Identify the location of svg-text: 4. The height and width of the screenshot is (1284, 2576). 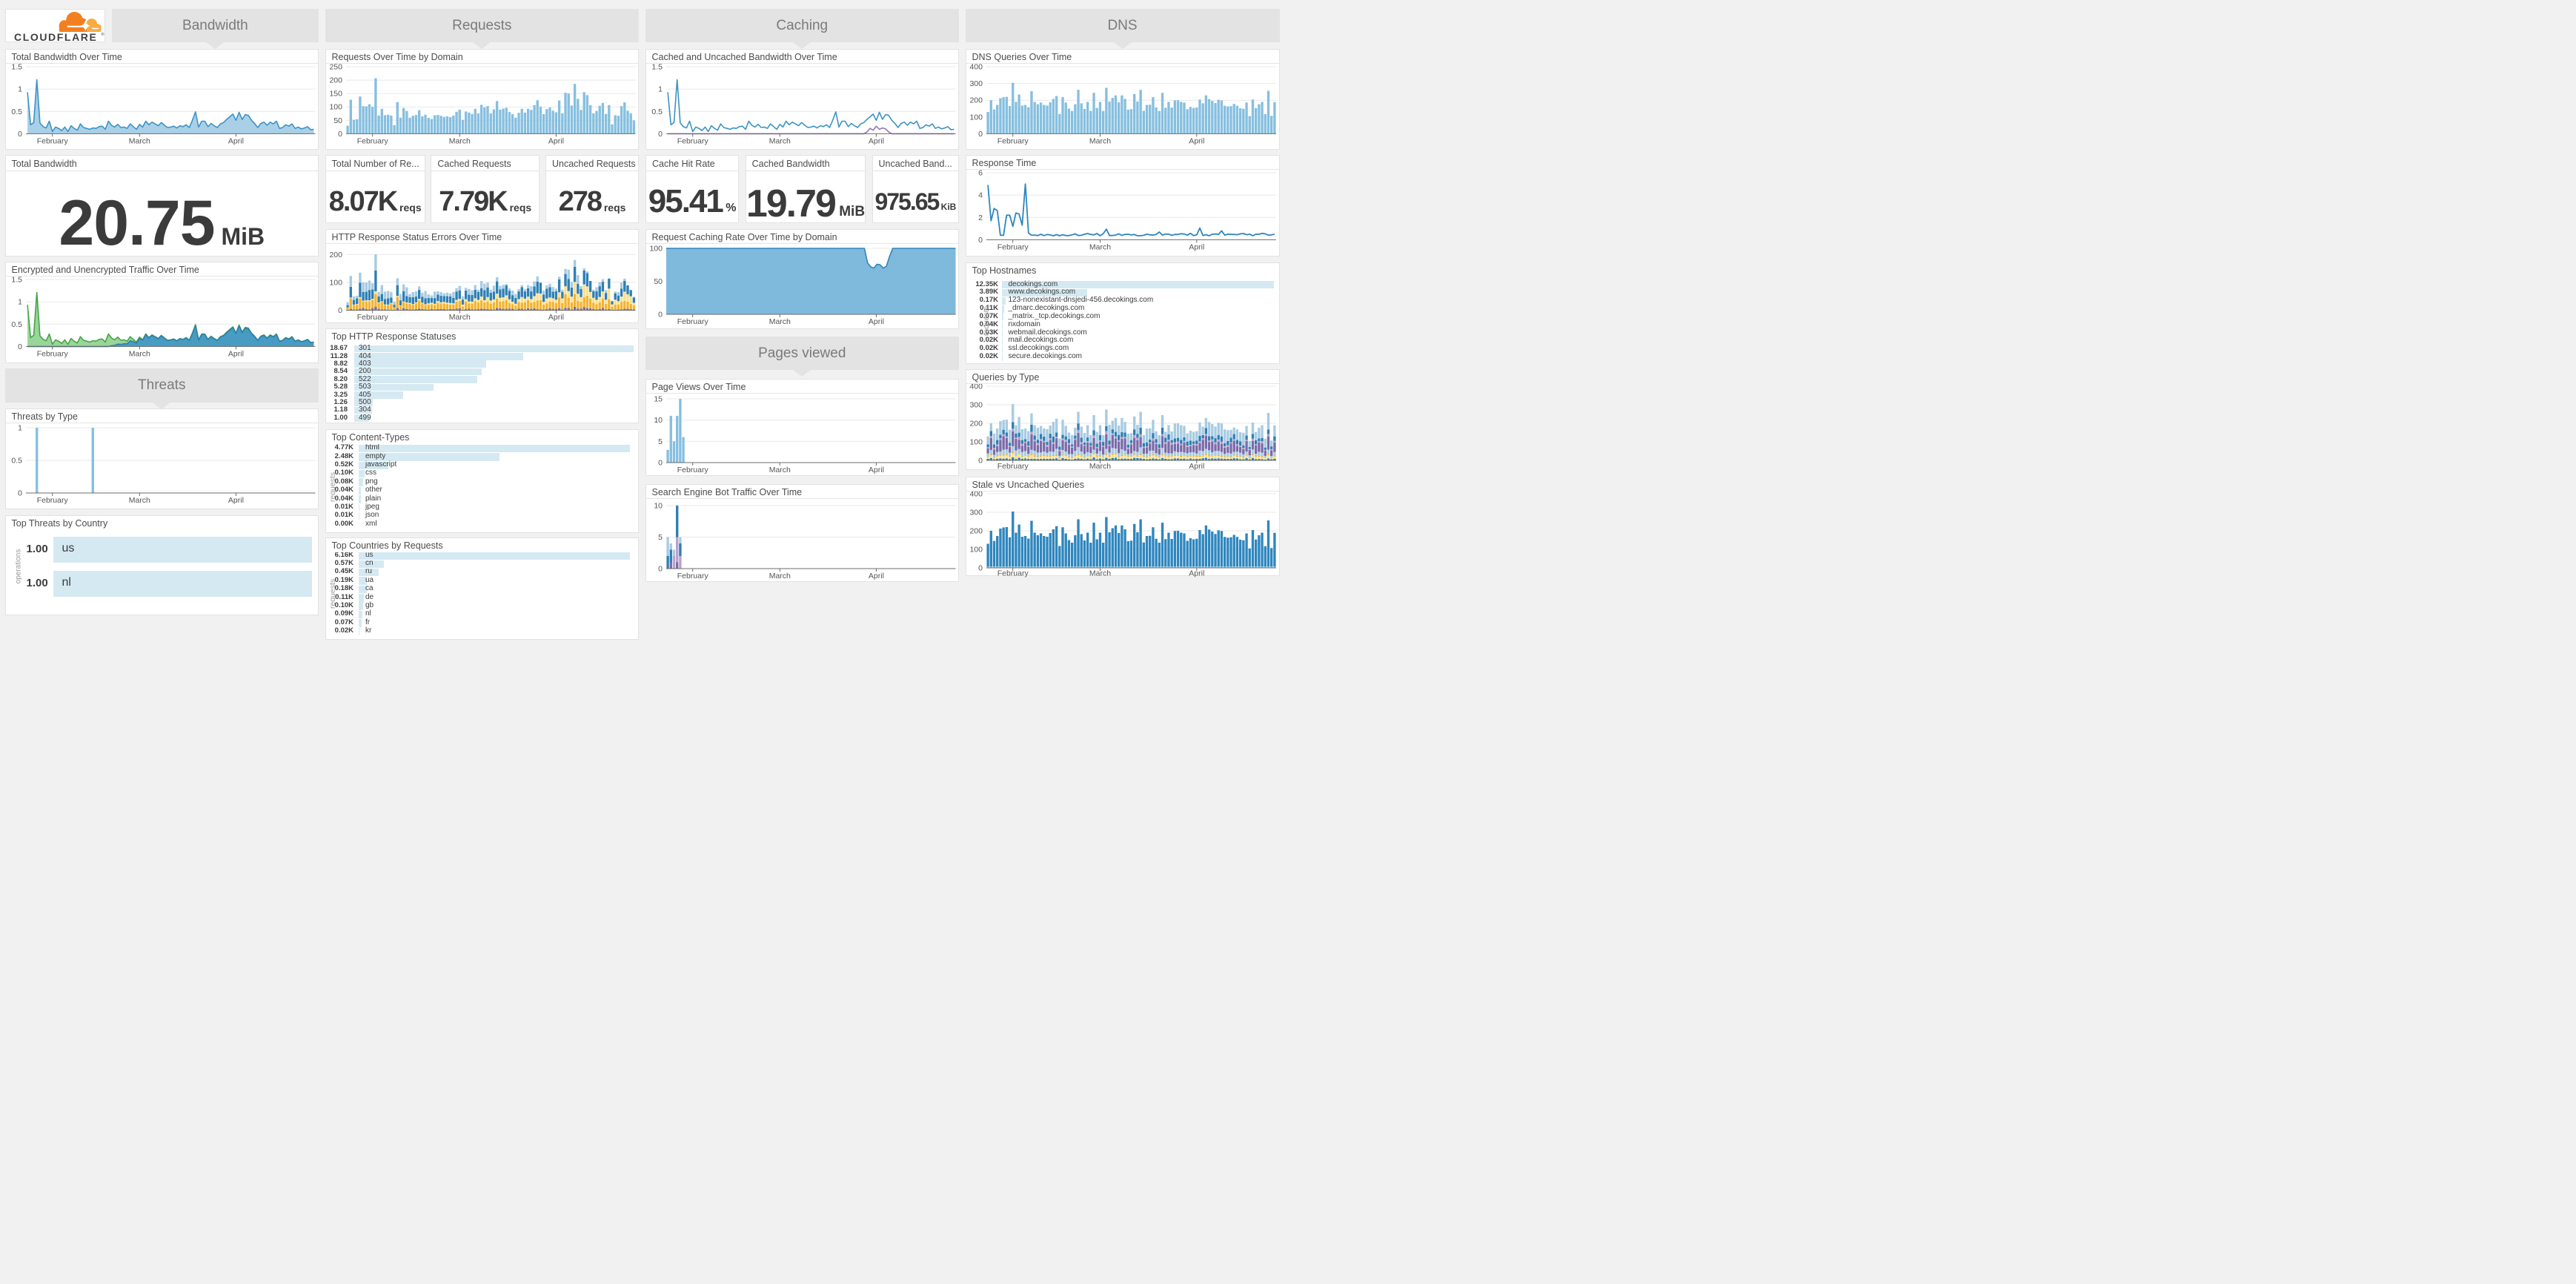
(981, 195).